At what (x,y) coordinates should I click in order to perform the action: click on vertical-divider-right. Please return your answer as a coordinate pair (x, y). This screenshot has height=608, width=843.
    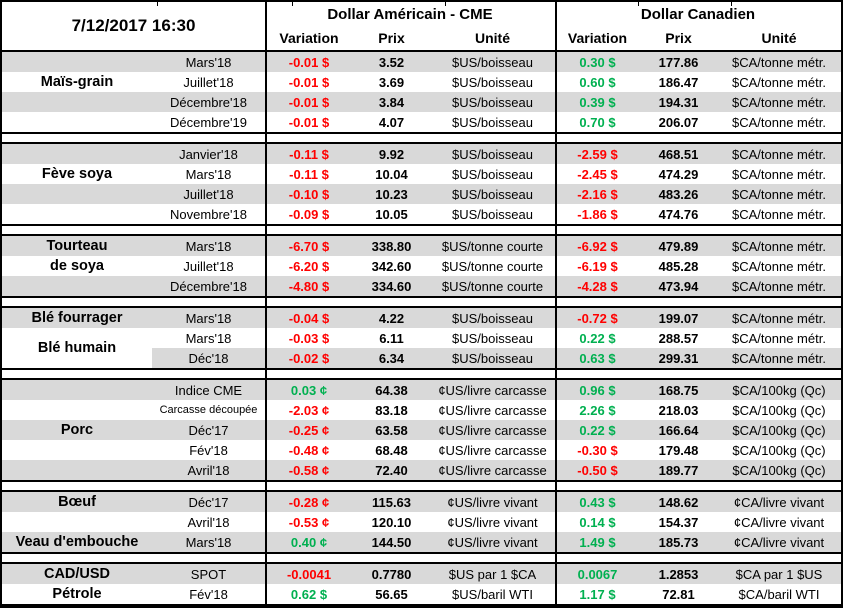
    Looking at the image, I should click on (556, 304).